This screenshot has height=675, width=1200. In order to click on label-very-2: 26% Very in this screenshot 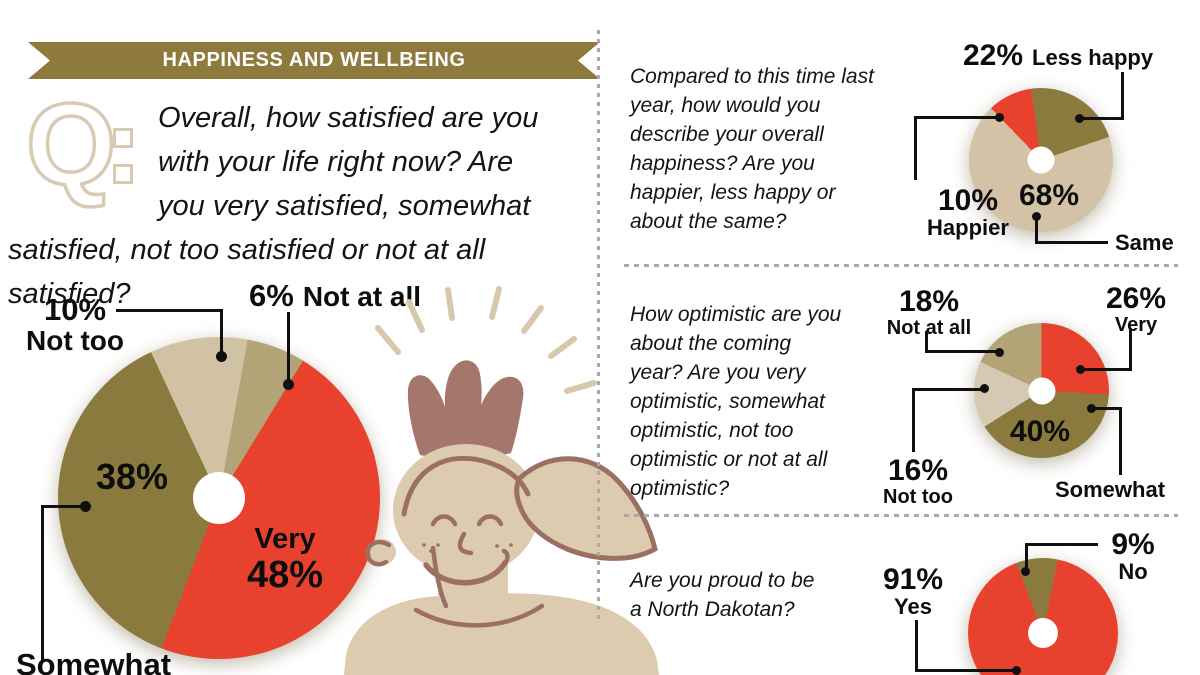, I will do `click(1136, 309)`.